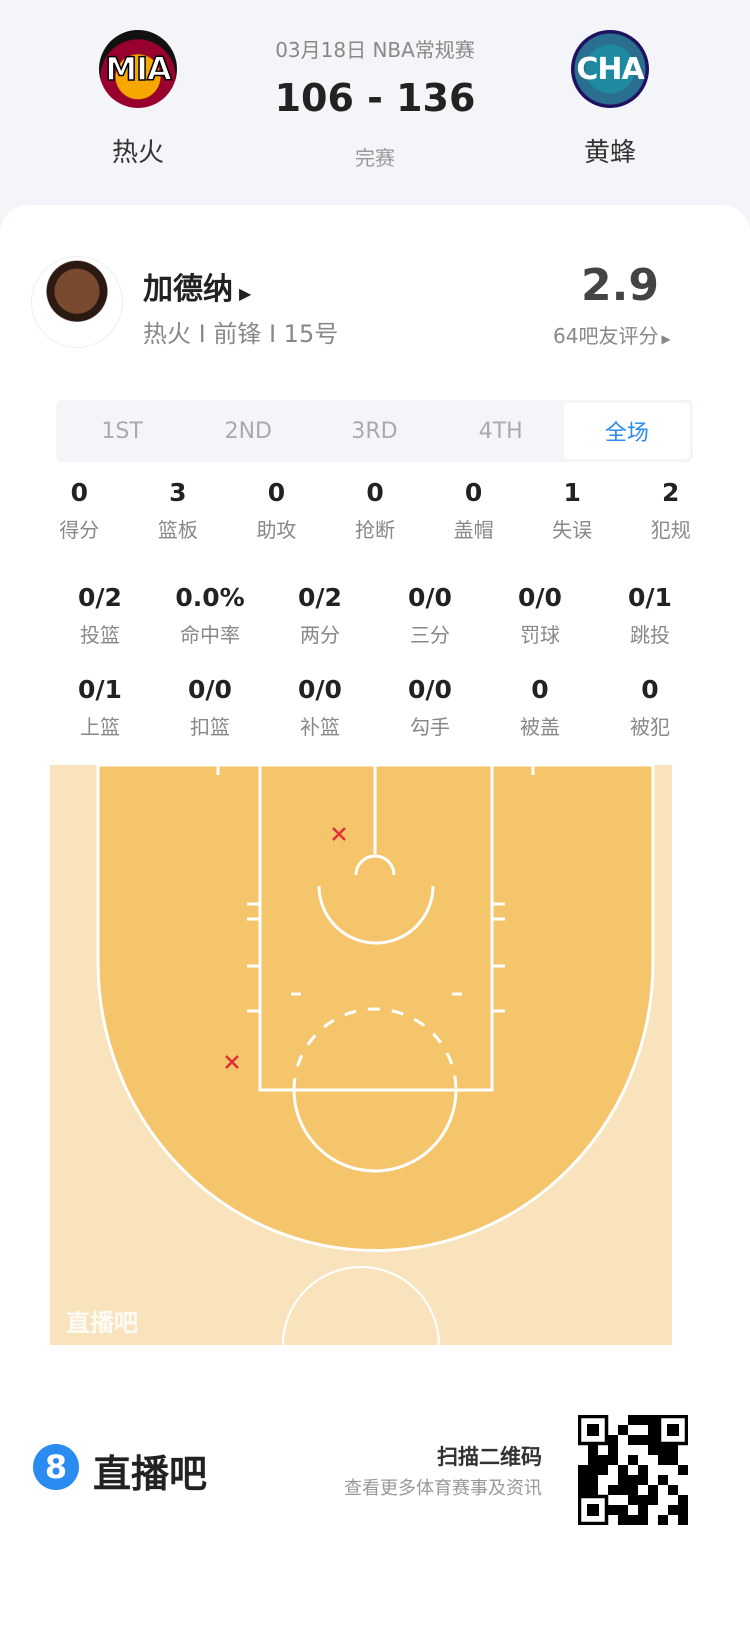  I want to click on player-rating: 2.9, so click(620, 285).